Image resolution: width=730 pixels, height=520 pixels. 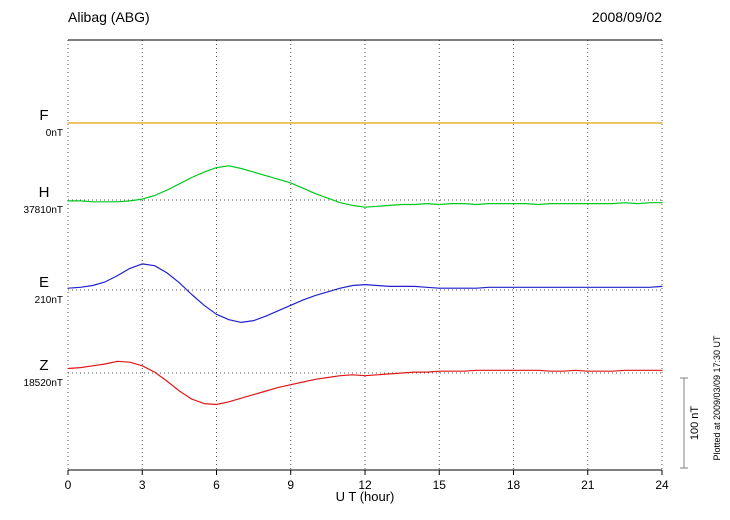 I want to click on date-label: 2008/09/02, so click(x=627, y=17).